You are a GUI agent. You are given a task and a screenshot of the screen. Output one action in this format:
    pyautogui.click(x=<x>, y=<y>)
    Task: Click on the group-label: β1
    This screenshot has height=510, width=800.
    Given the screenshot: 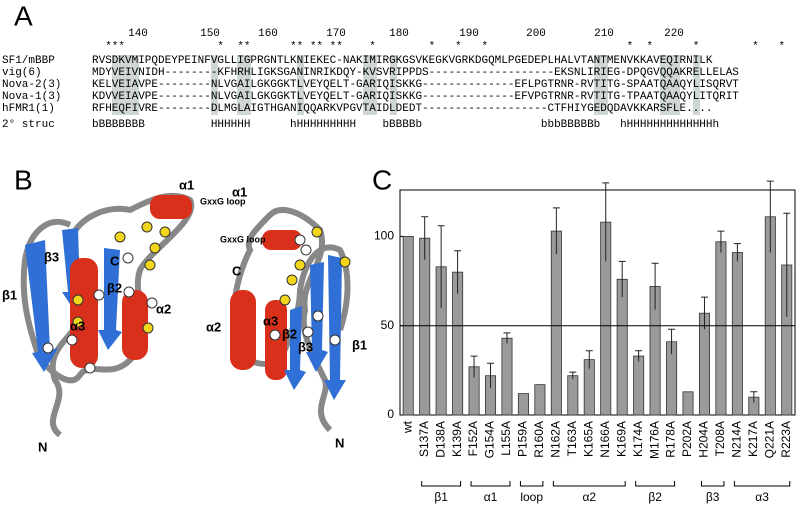 What is the action you would take?
    pyautogui.click(x=441, y=497)
    